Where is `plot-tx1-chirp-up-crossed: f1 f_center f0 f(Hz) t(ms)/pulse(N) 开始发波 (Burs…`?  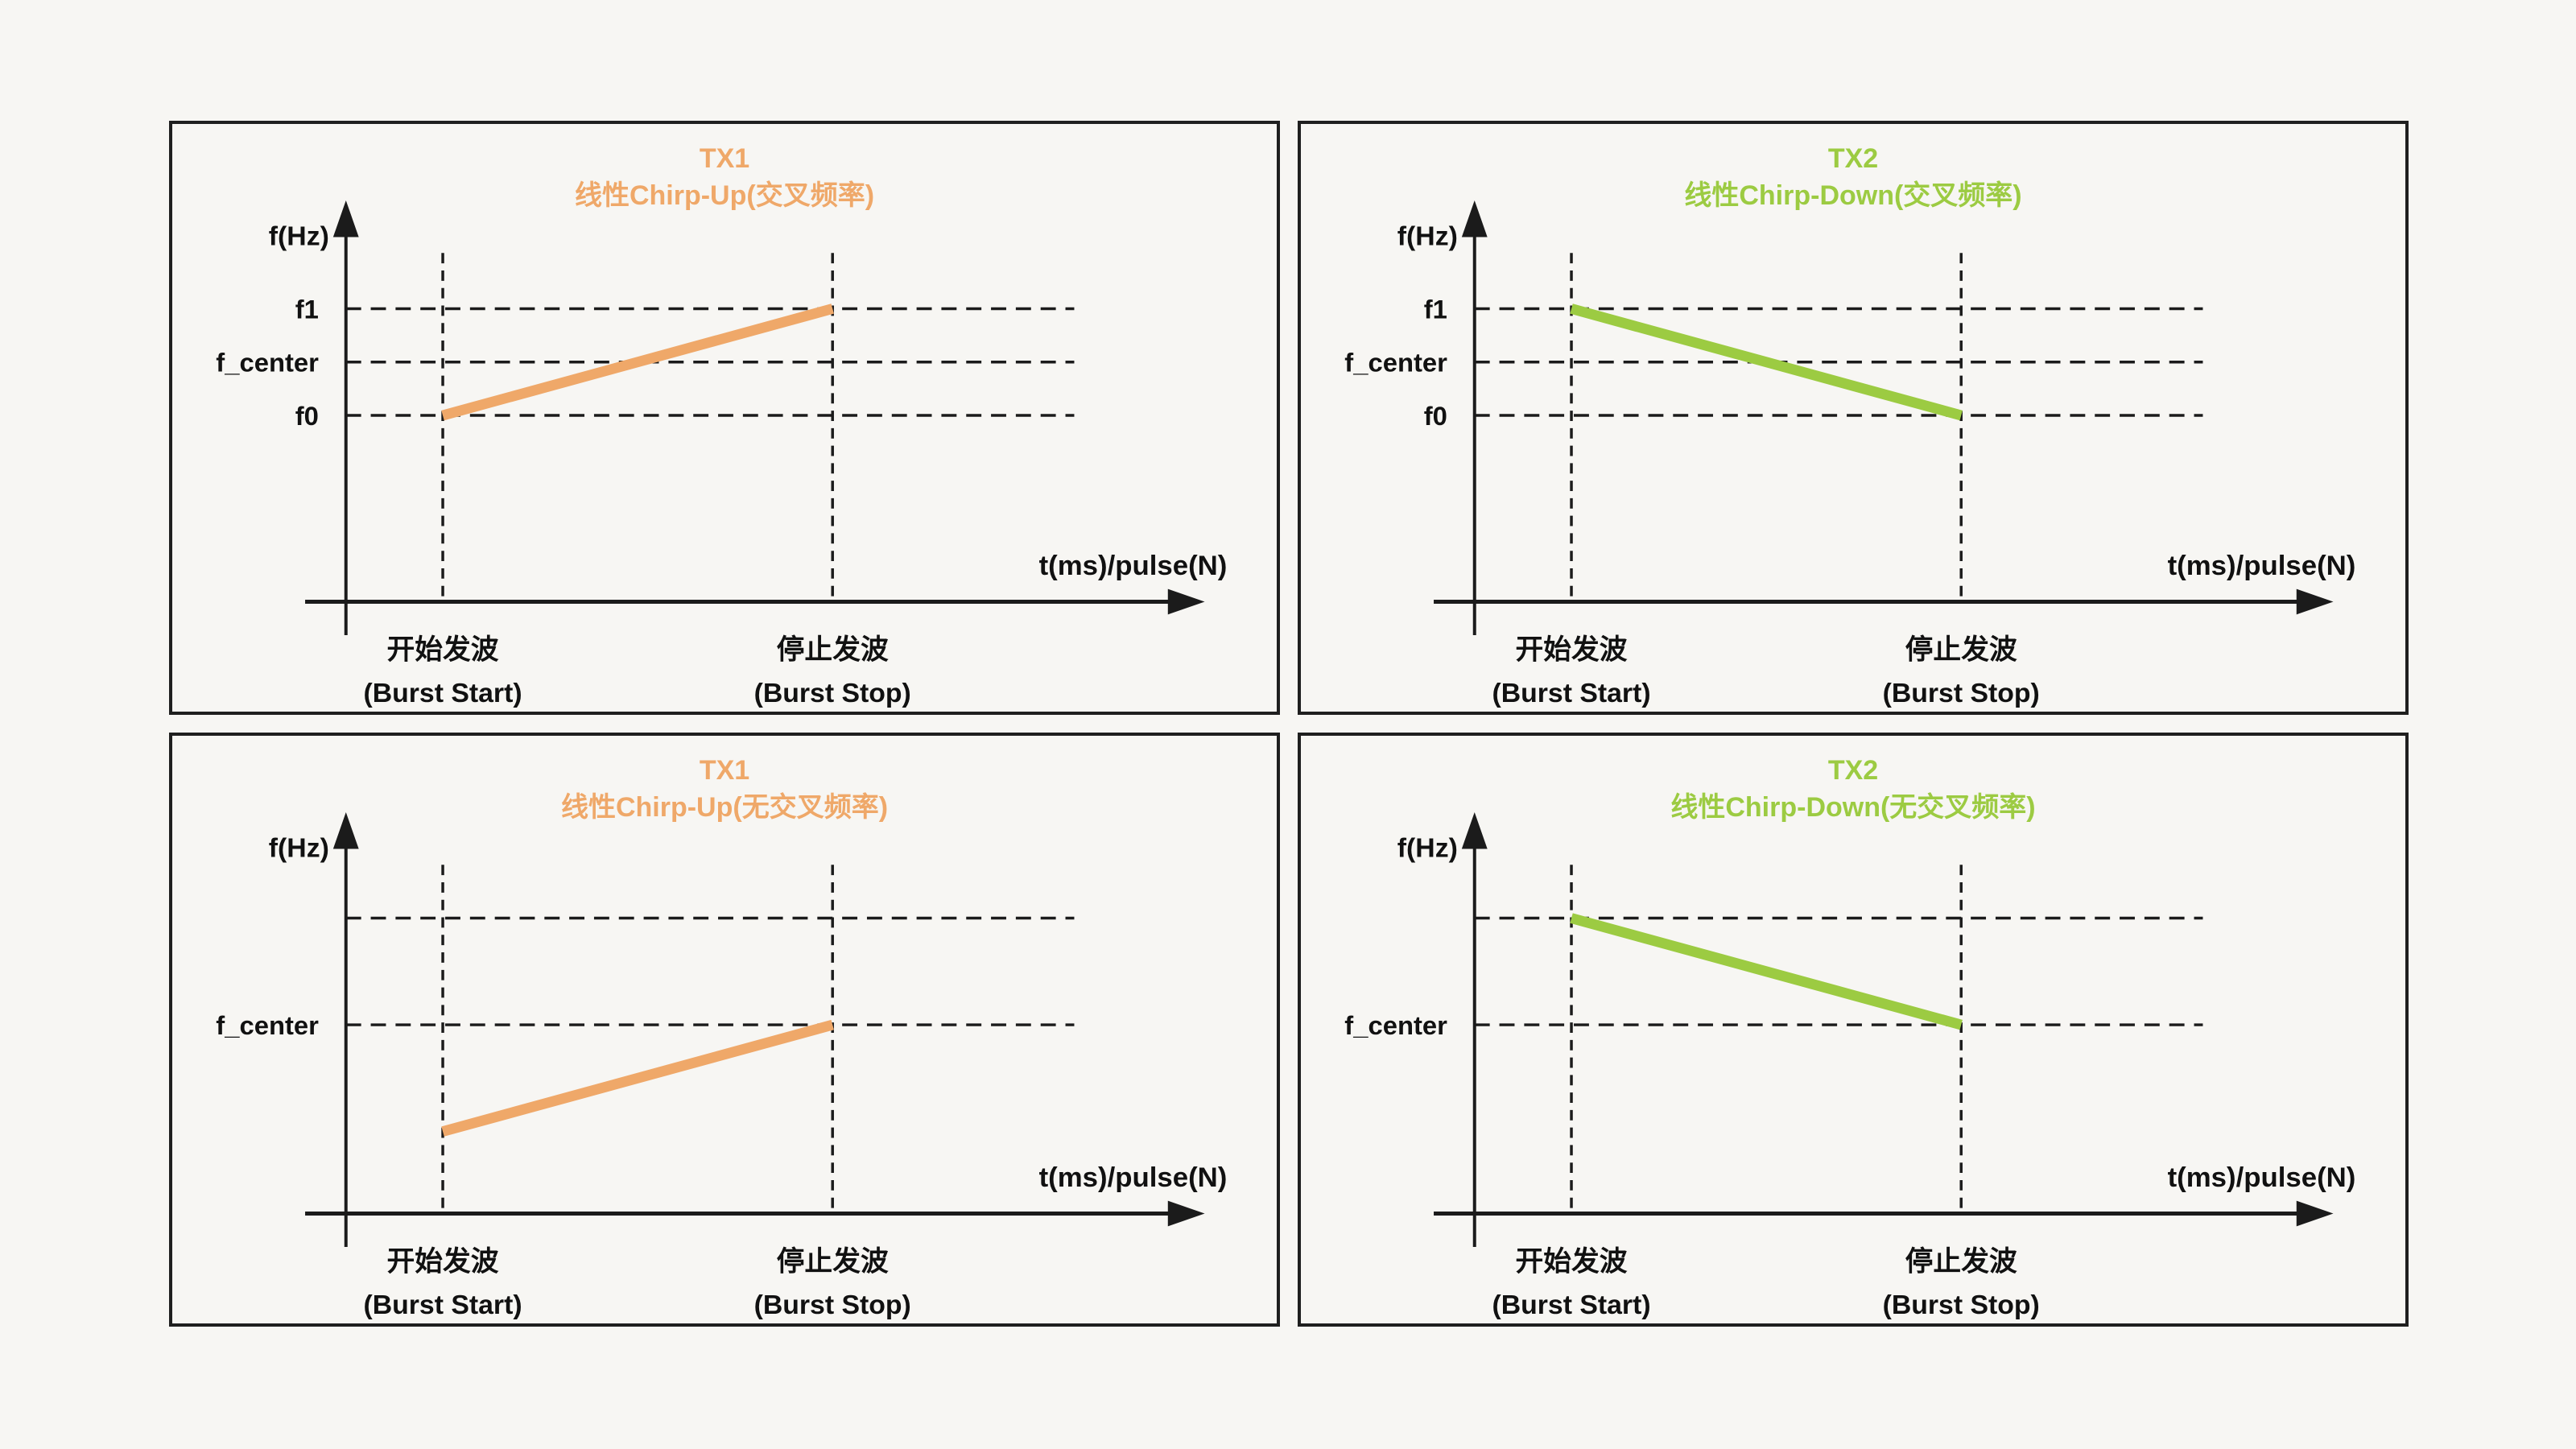
plot-tx1-chirp-up-crossed: f1 f_center f0 f(Hz) t(ms)/pulse(N) 开始发波 (Burs… is located at coordinates (722, 454).